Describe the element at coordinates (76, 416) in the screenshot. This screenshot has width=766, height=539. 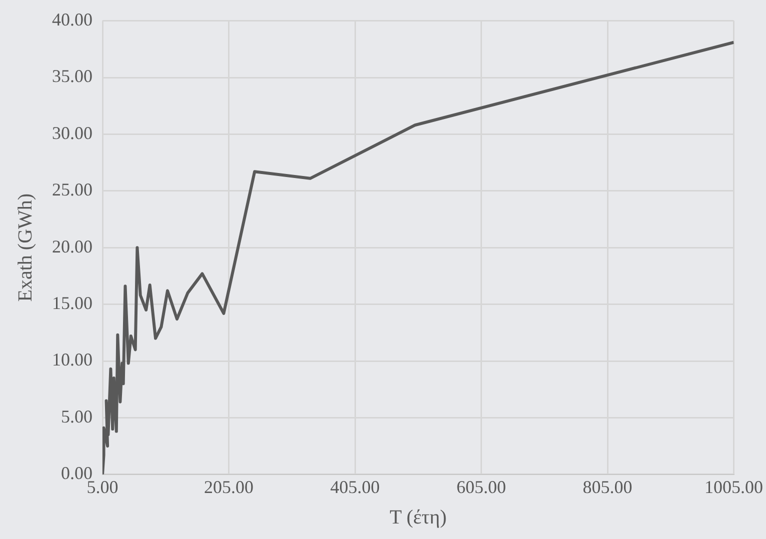
I see `y-tick-label: 5.00` at that location.